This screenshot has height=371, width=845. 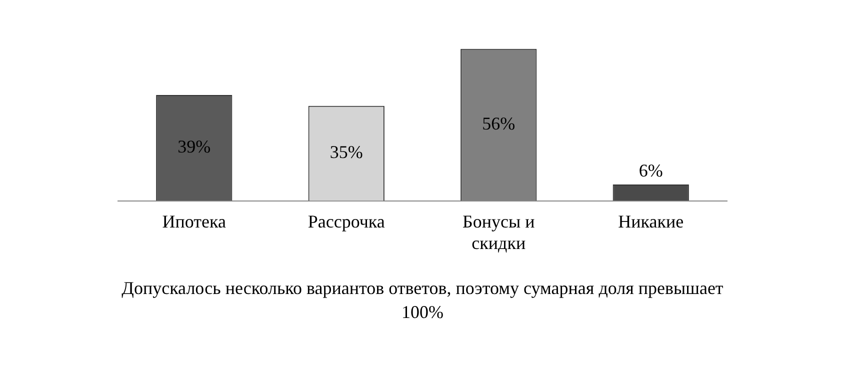 What do you see at coordinates (422, 300) in the screenshot?
I see `text: Допускалось несколько вариантов ответов, поэтому сумарная доля превышает 100%` at bounding box center [422, 300].